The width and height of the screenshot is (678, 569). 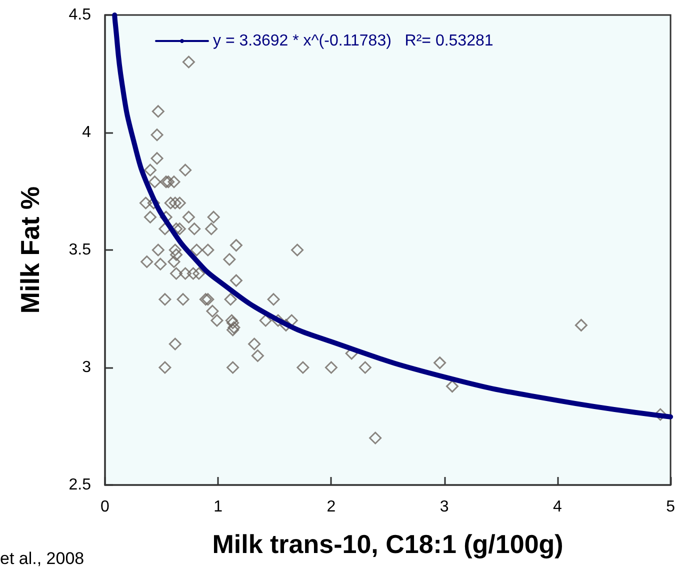 I want to click on x-tick-label: 2, so click(x=331, y=507).